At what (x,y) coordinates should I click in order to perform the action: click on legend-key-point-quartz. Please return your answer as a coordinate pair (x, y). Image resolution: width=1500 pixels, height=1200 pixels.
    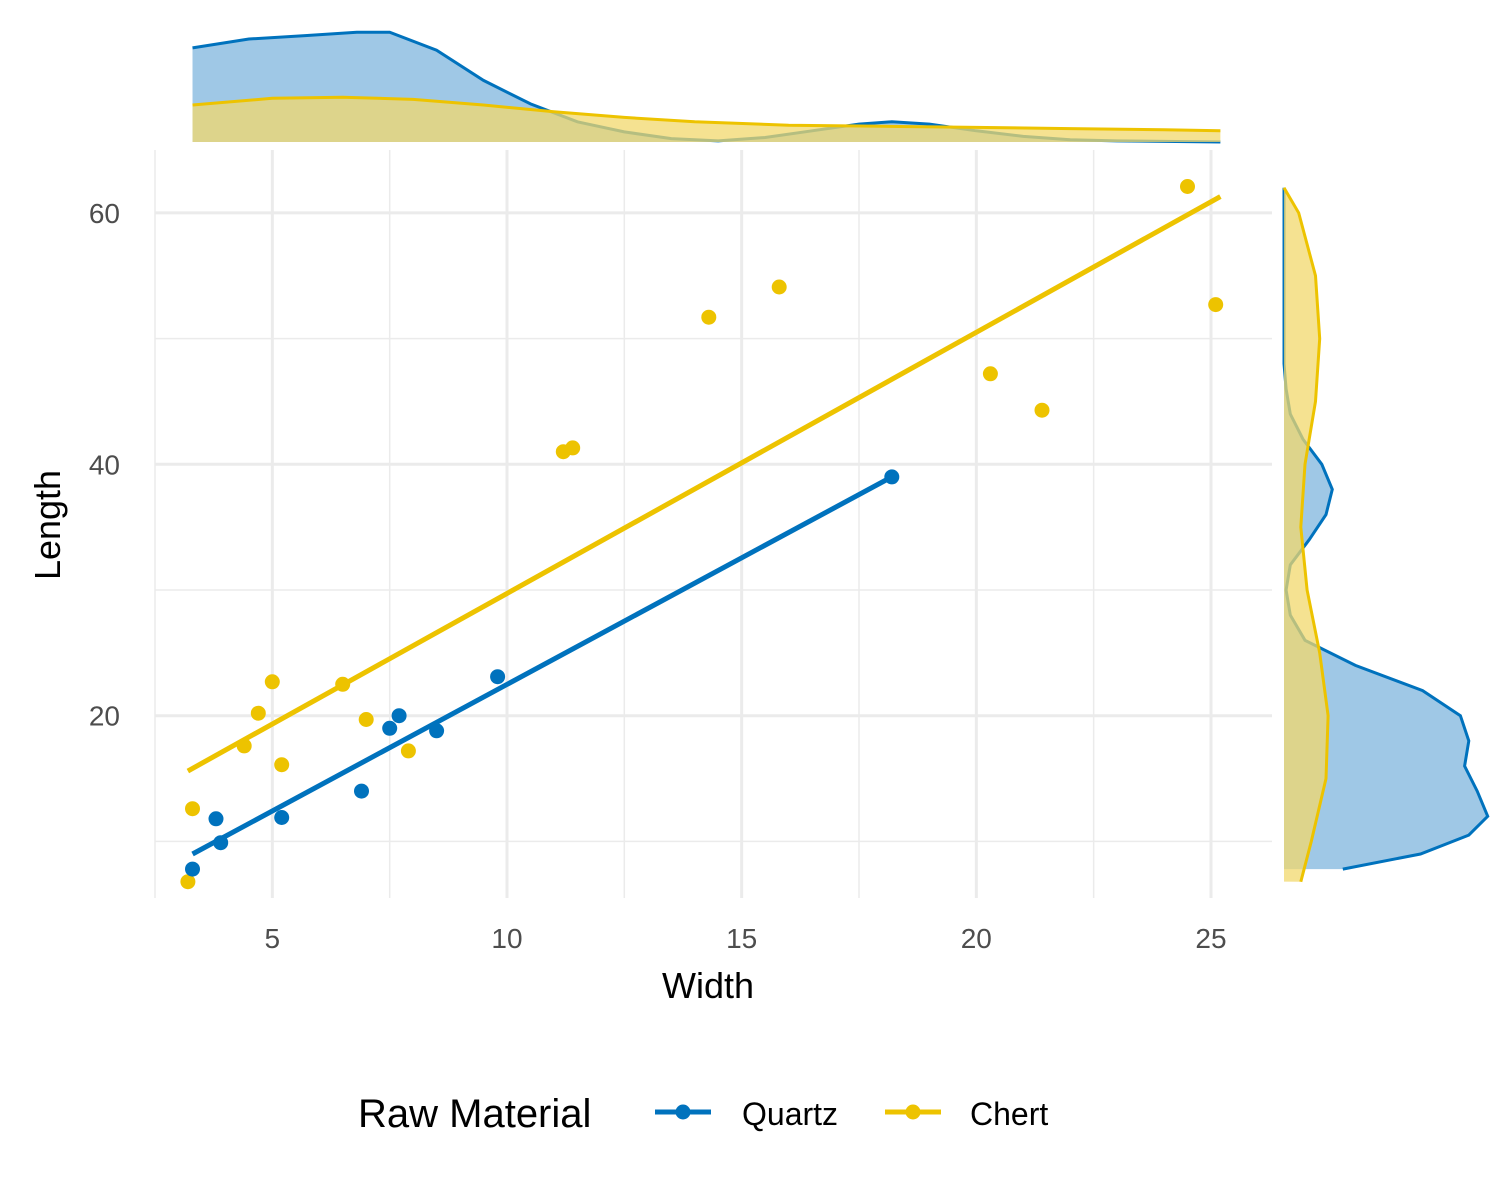
    Looking at the image, I should click on (683, 1112).